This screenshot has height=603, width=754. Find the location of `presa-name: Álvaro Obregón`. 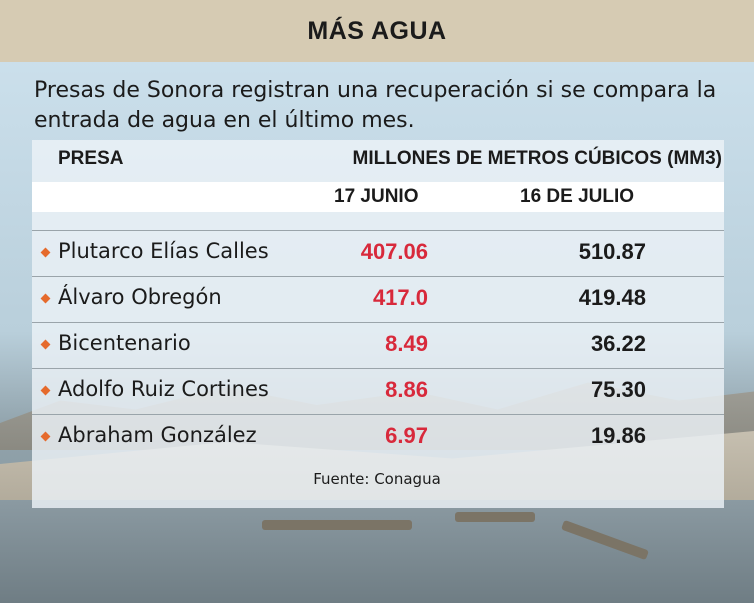

presa-name: Álvaro Obregón is located at coordinates (140, 297).